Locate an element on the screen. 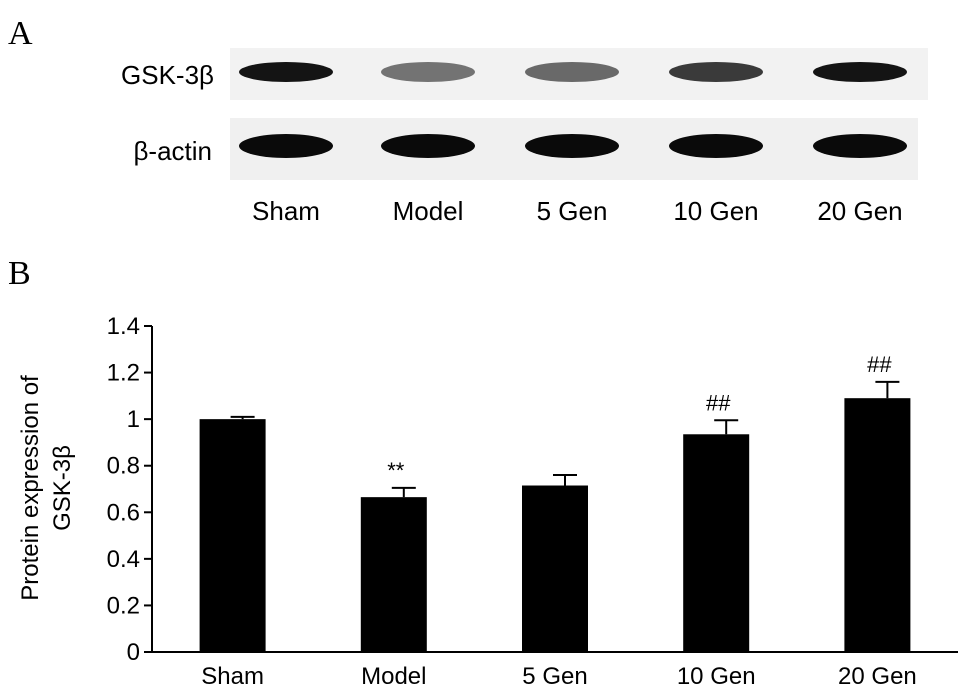 The image size is (974, 699). lane-label-model: Model is located at coordinates (428, 211).